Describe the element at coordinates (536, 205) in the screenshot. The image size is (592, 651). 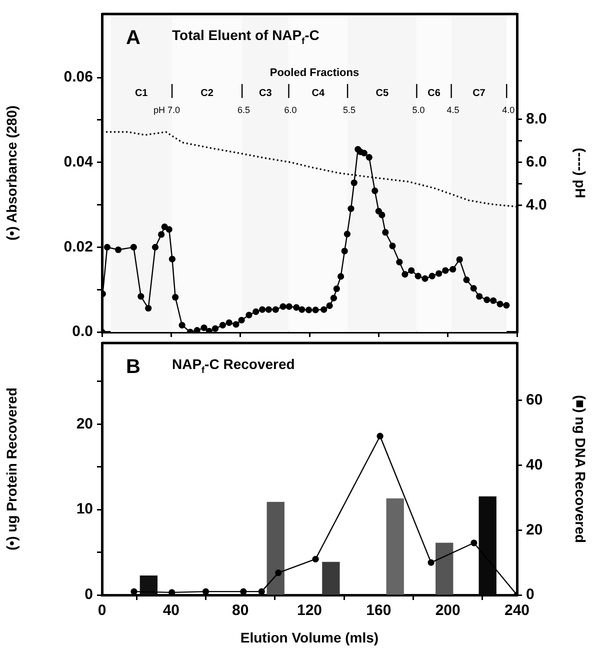
I see `y2-tick-label: 4.0` at that location.